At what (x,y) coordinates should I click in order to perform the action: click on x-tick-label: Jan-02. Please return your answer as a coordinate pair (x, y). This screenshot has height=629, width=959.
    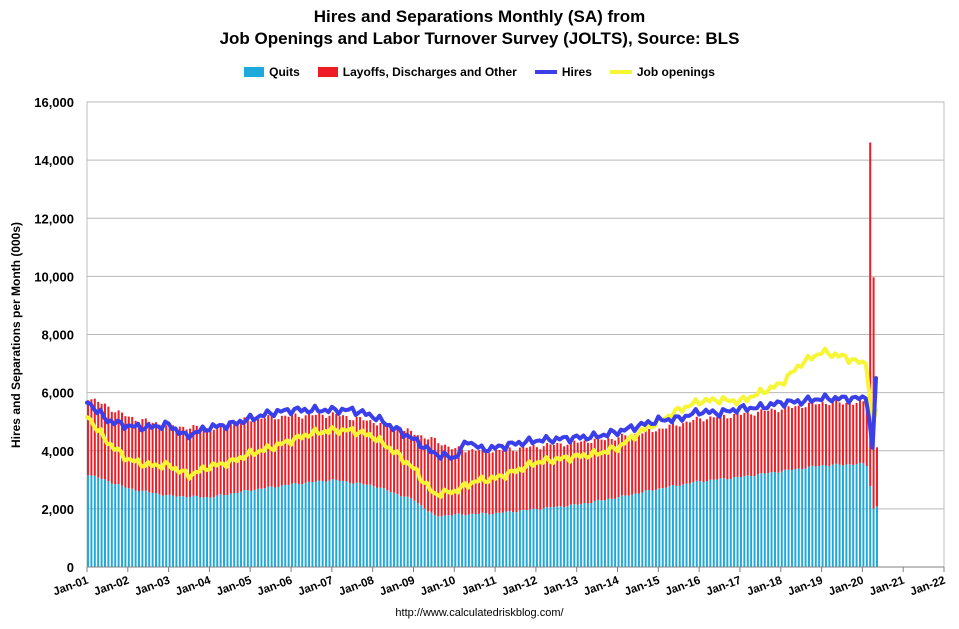
    Looking at the image, I should click on (111, 587).